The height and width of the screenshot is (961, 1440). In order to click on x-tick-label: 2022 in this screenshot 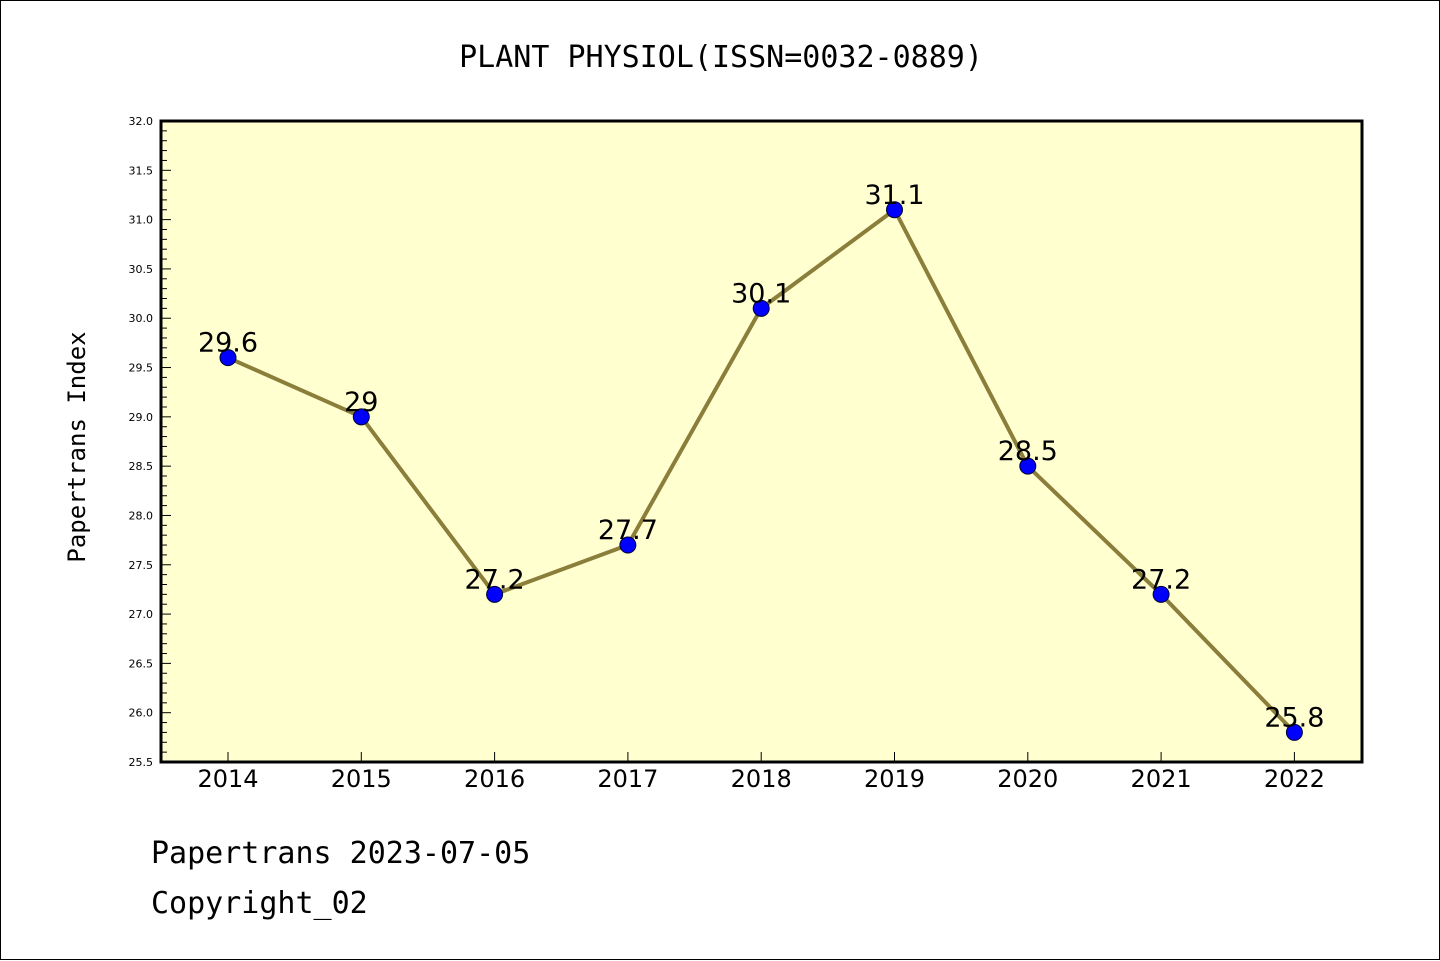, I will do `click(1294, 779)`.